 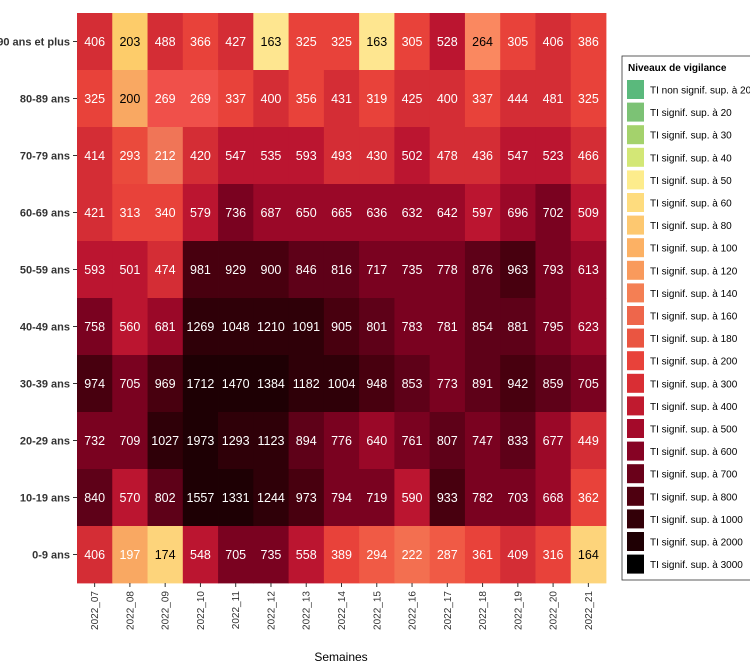 What do you see at coordinates (94, 441) in the screenshot?
I see `cell-value-label: 732` at bounding box center [94, 441].